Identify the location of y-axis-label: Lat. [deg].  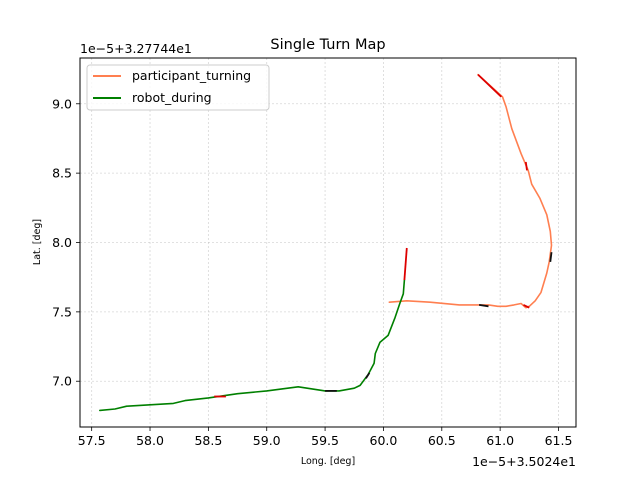
(37, 242).